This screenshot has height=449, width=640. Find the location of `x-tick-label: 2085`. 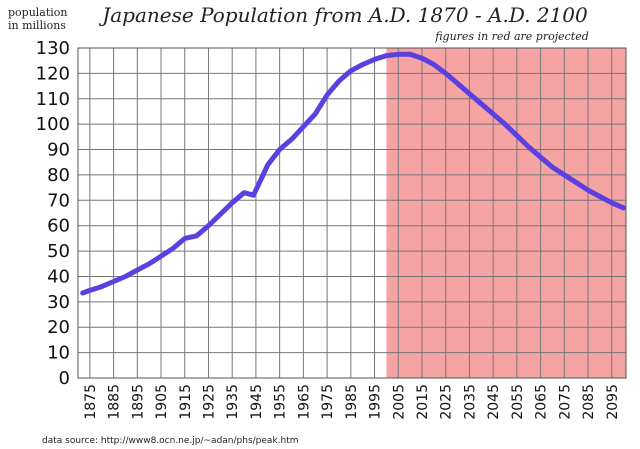

x-tick-label: 2085 is located at coordinates (589, 402).